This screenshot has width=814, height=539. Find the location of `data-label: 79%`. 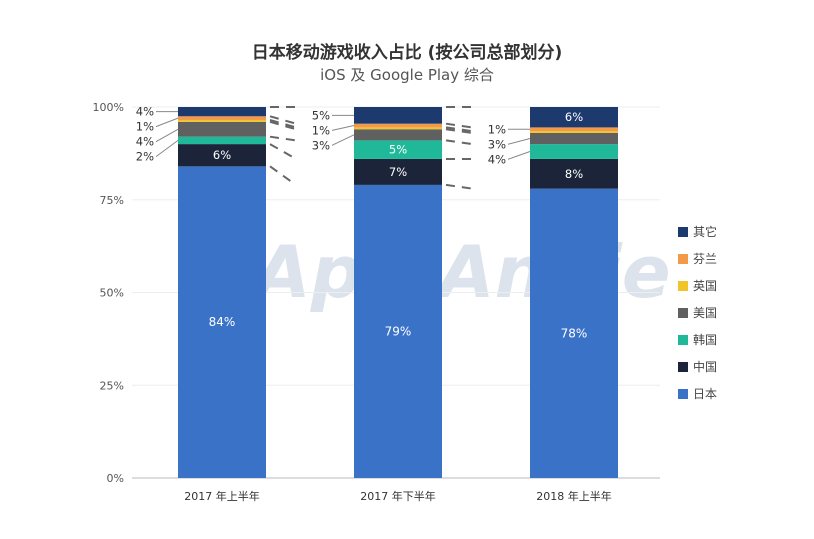

data-label: 79% is located at coordinates (398, 331).